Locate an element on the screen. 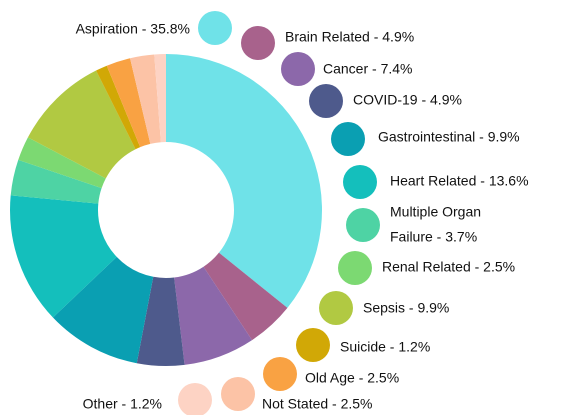  legend-label: Sepsis - 9.9% is located at coordinates (406, 308).